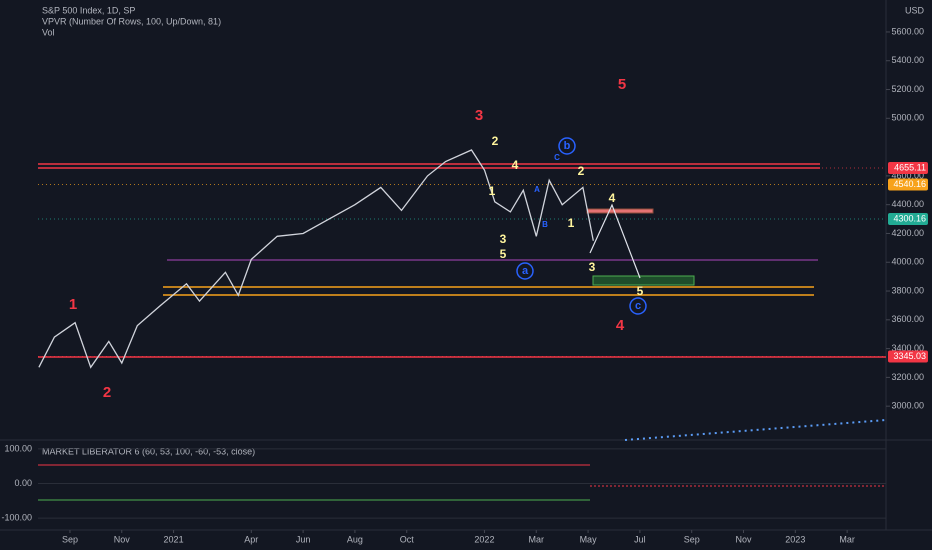 The width and height of the screenshot is (932, 550). Describe the element at coordinates (907, 406) in the screenshot. I see `y-tick-label: 3000.00` at that location.